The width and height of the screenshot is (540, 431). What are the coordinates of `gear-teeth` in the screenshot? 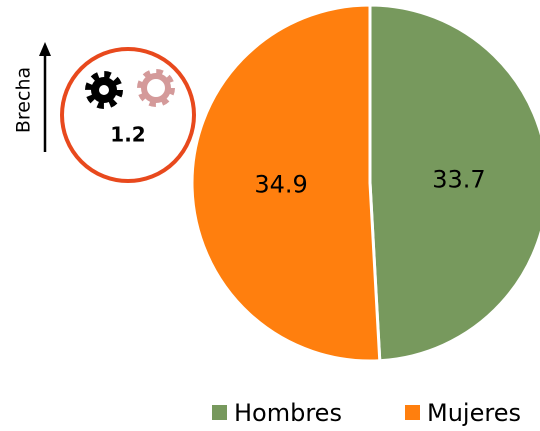 It's located at (104, 90).